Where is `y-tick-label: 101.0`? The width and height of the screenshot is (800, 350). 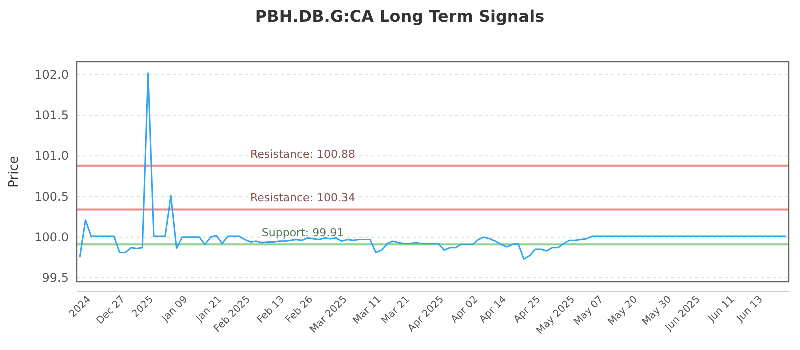 y-tick-label: 101.0 is located at coordinates (51, 156).